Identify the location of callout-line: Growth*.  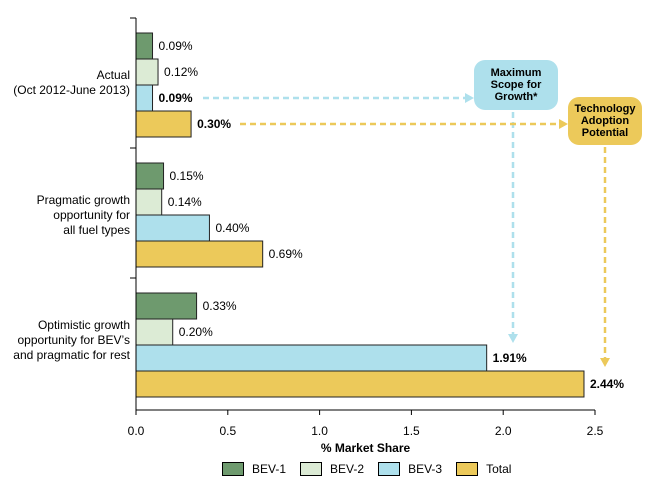
(516, 97).